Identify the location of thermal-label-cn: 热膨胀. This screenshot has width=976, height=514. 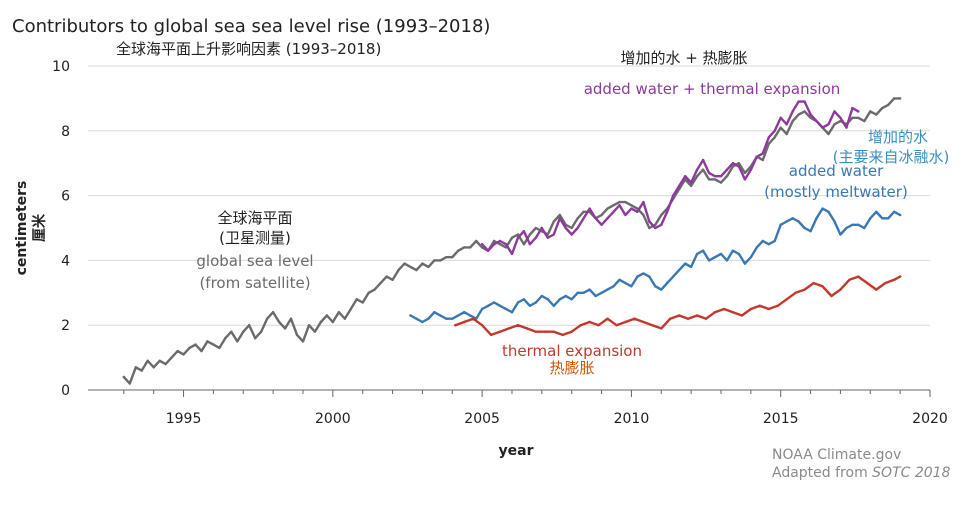
(571, 368).